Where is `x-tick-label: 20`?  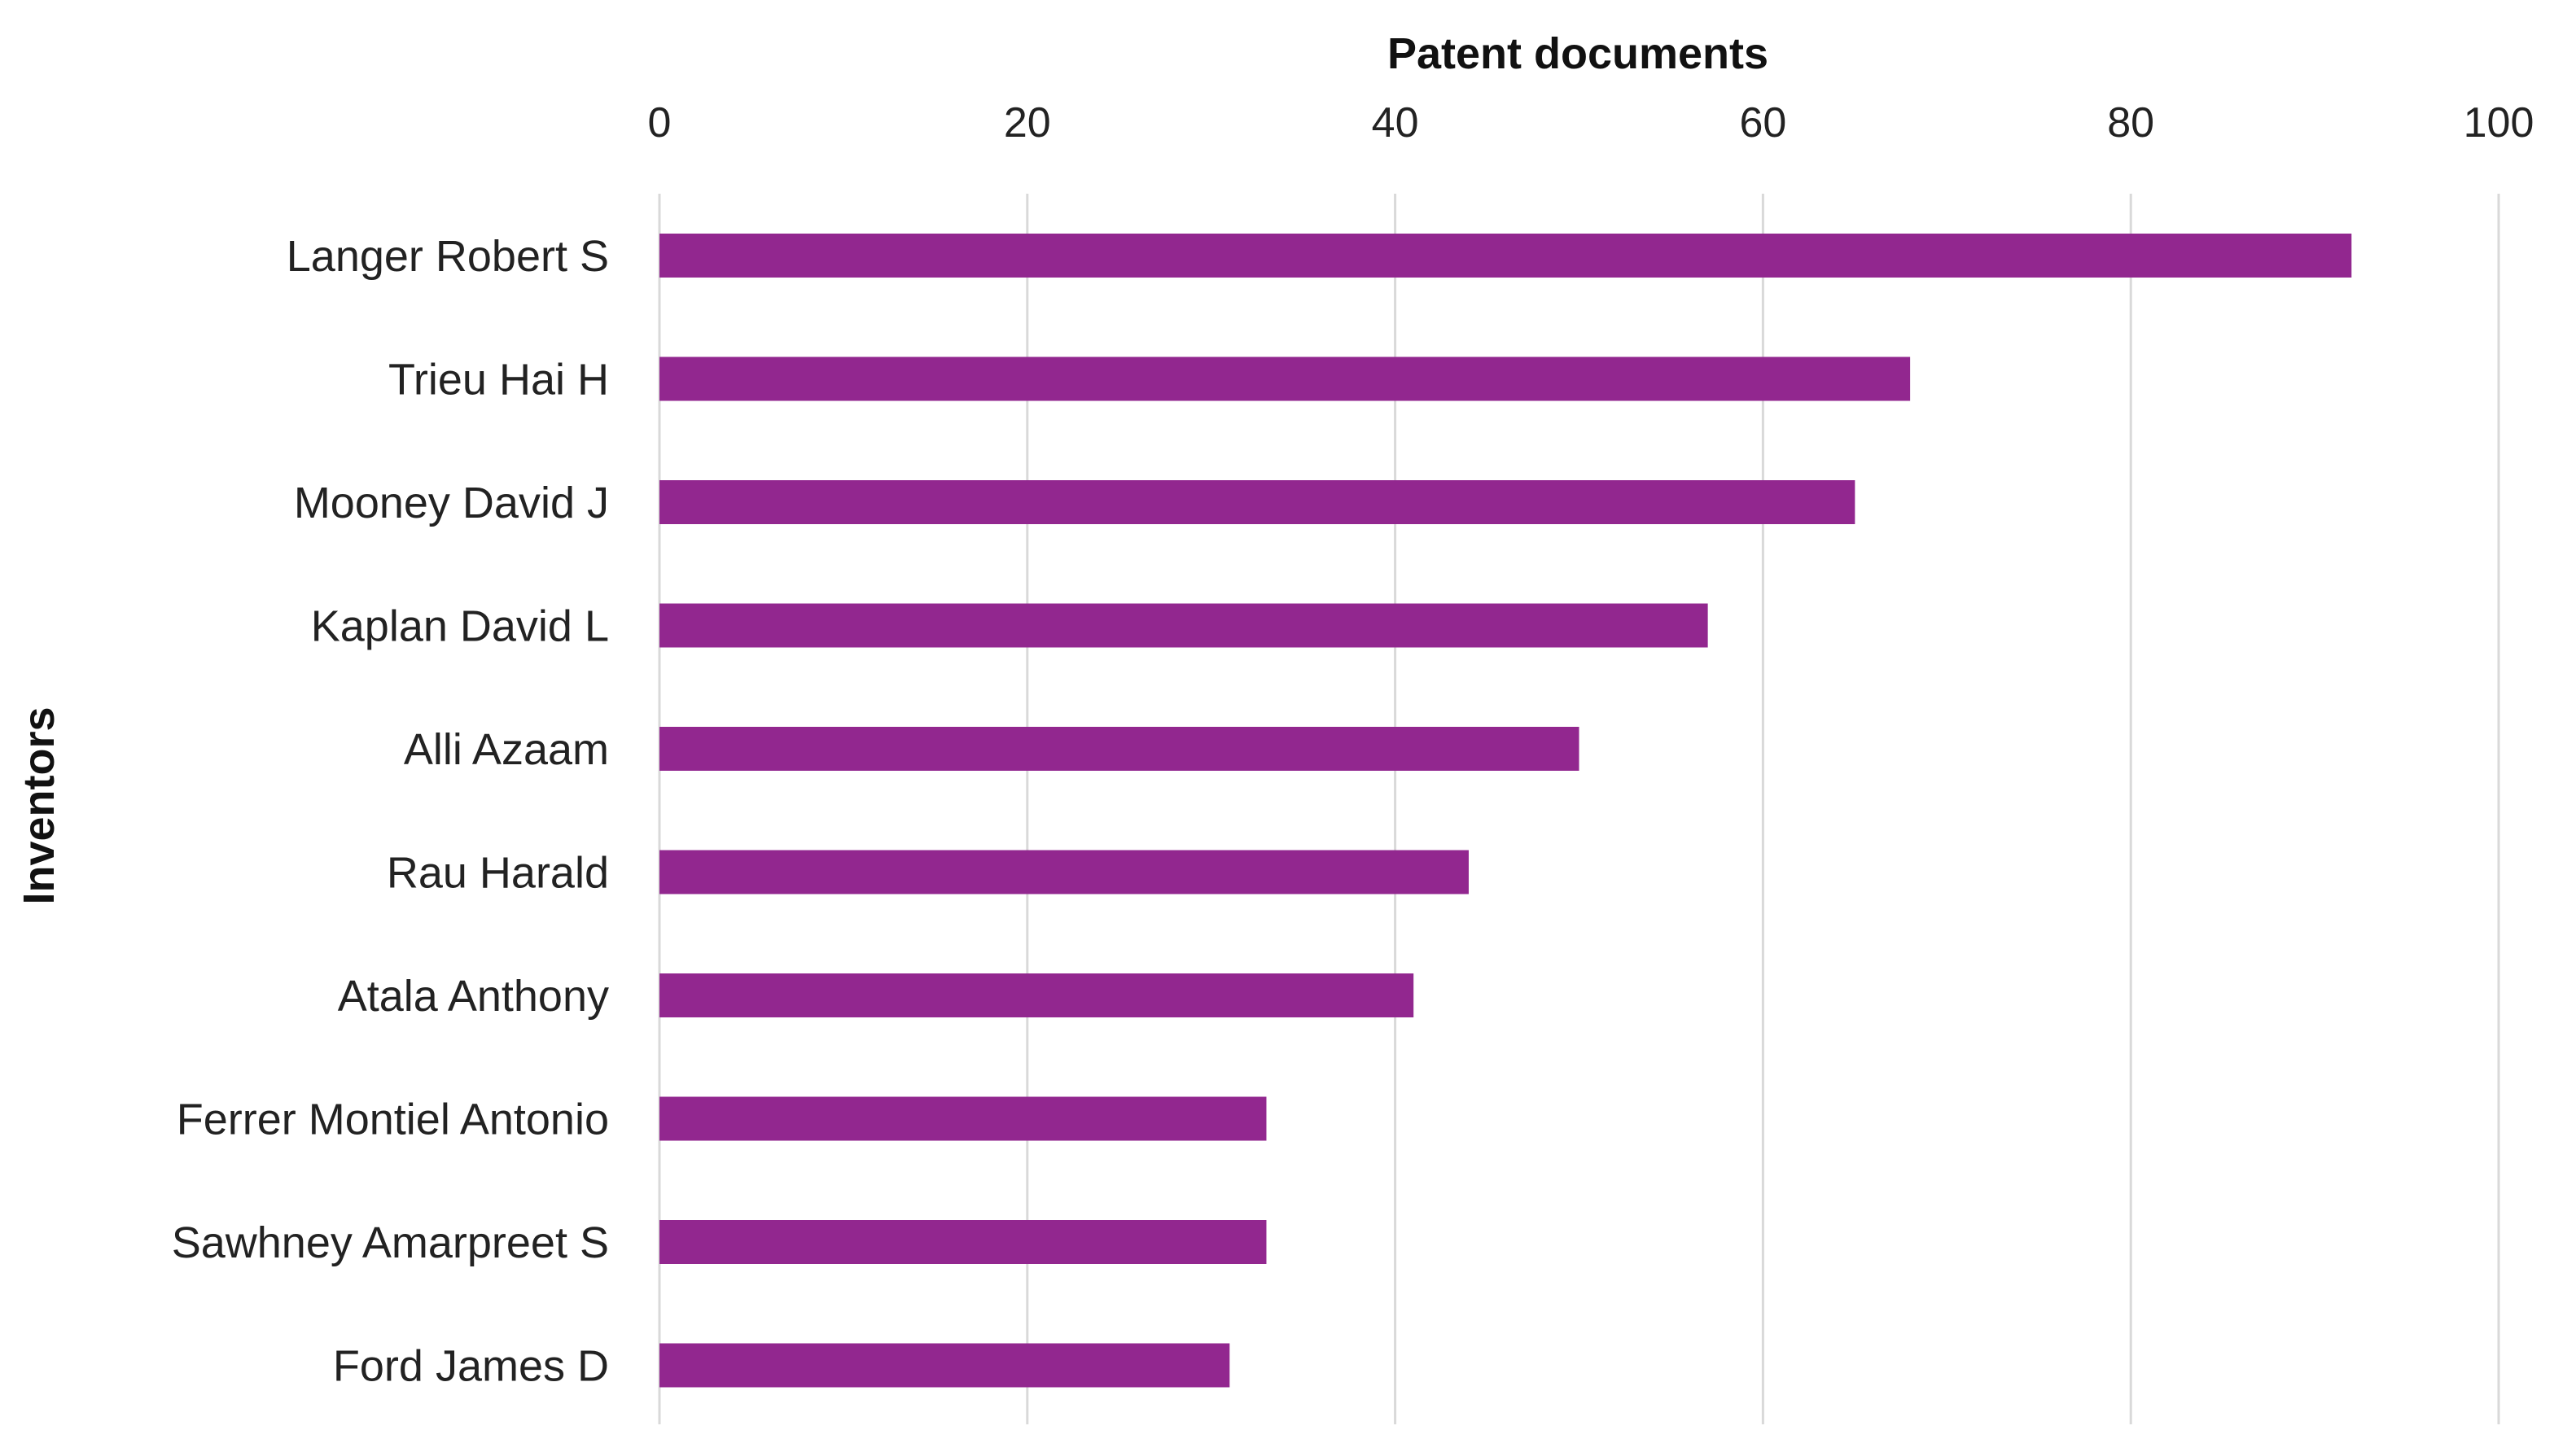 x-tick-label: 20 is located at coordinates (1027, 123).